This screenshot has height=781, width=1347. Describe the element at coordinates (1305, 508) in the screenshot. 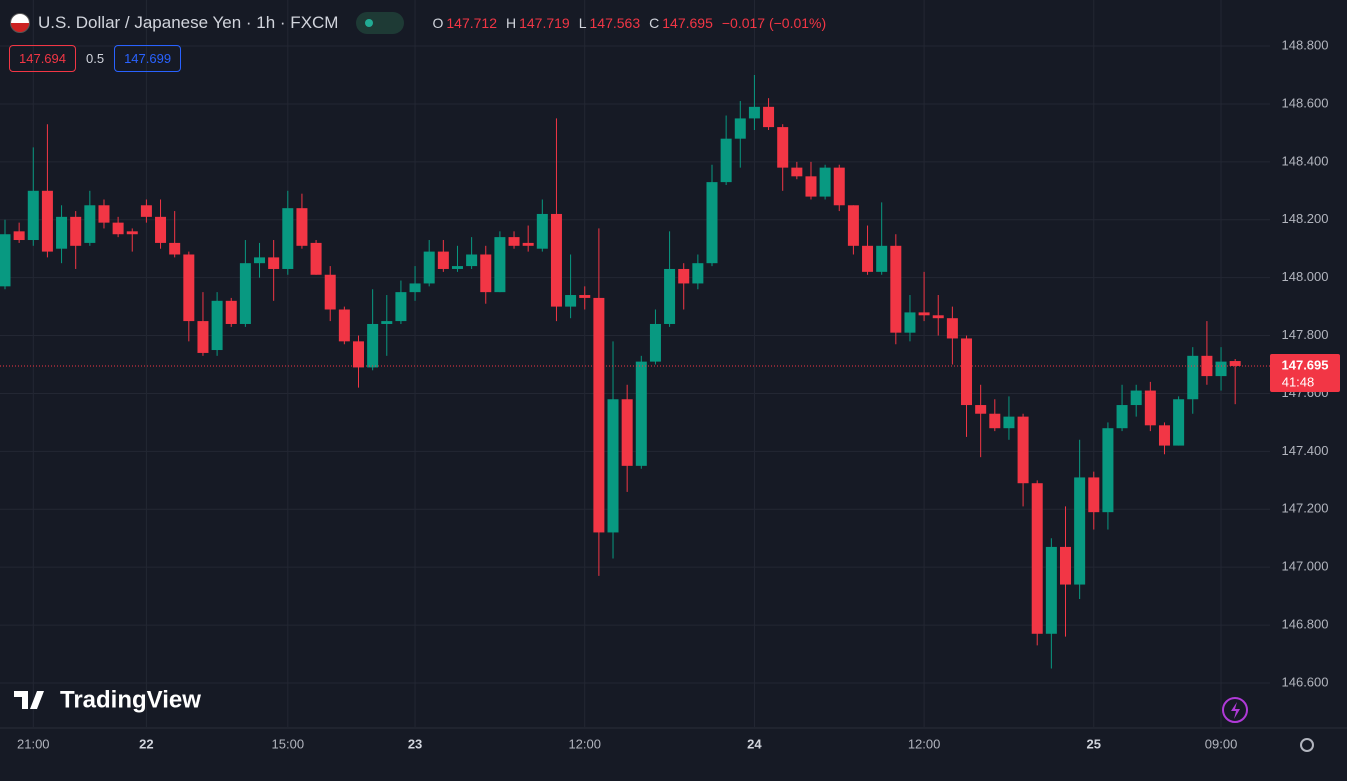

I see `y-tick-label: 147.200` at that location.